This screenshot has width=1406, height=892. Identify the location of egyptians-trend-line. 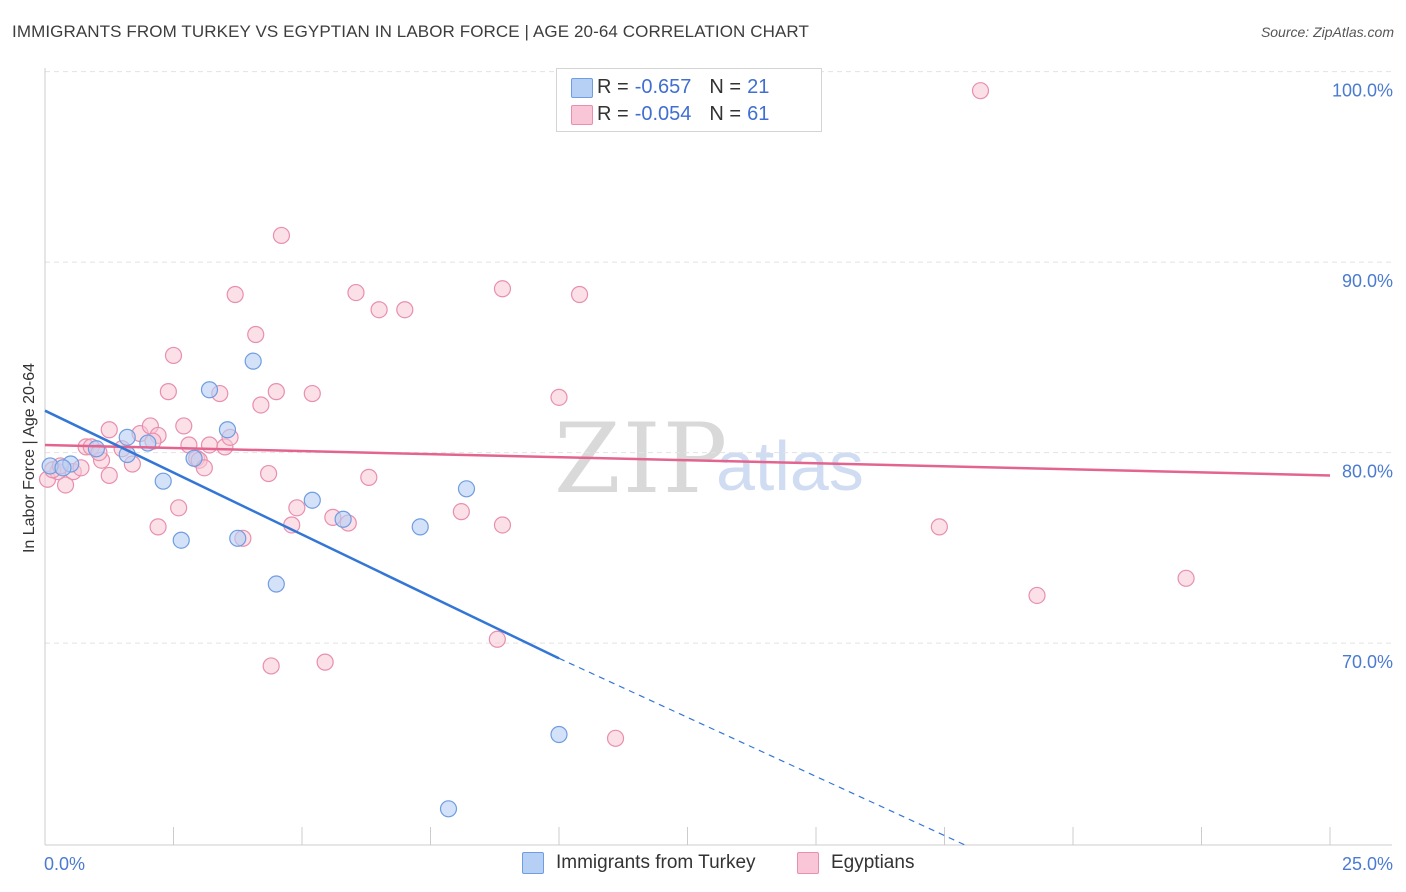
(687, 460).